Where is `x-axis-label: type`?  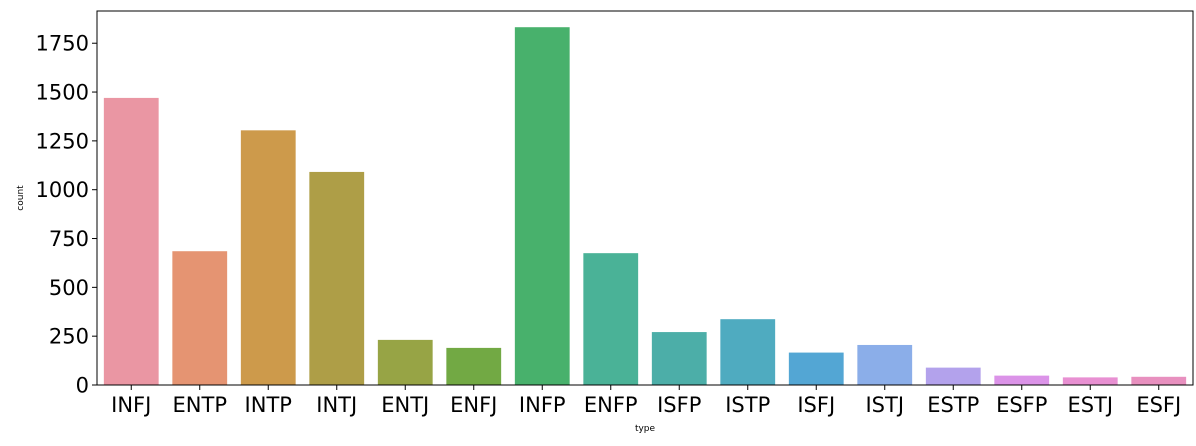 x-axis-label: type is located at coordinates (645, 429).